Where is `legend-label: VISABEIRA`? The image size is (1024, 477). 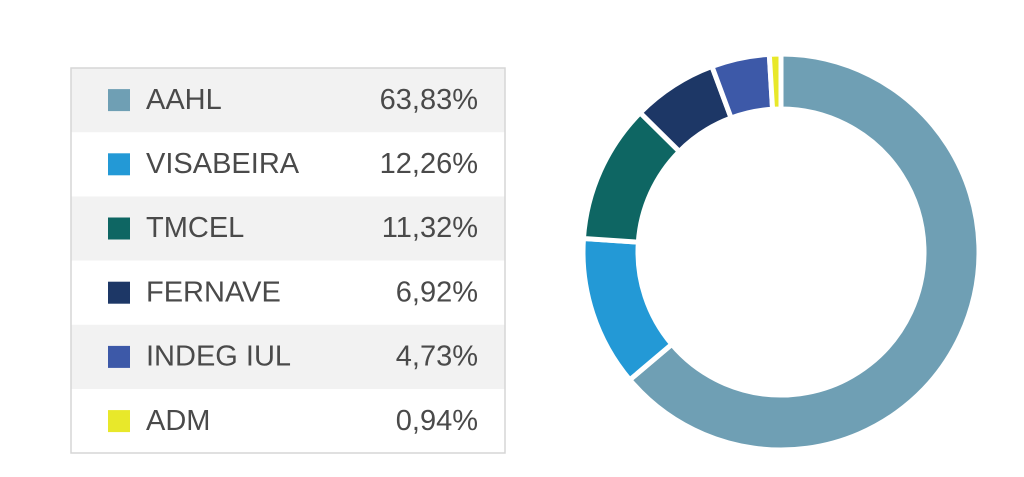 legend-label: VISABEIRA is located at coordinates (223, 164).